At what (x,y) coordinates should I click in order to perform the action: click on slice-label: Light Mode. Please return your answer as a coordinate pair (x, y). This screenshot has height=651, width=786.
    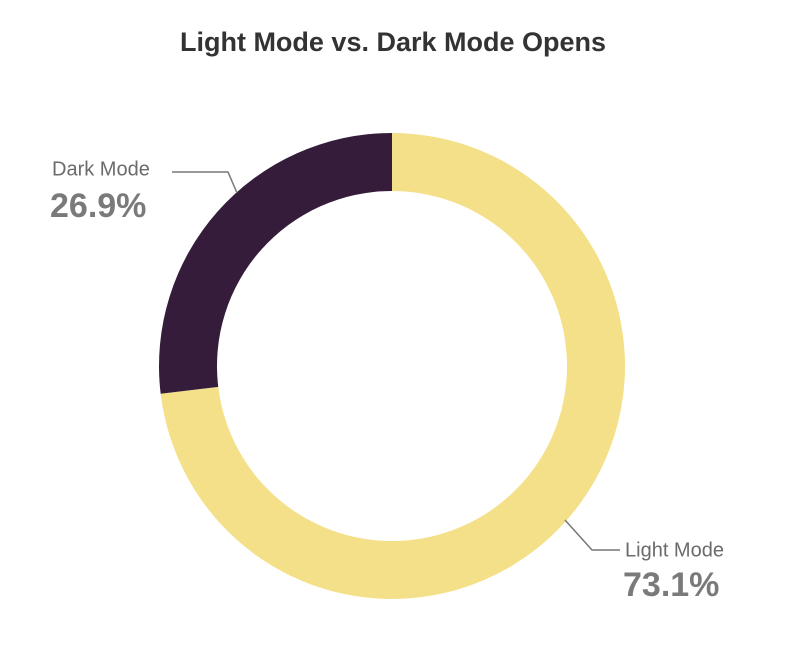
    Looking at the image, I should click on (674, 550).